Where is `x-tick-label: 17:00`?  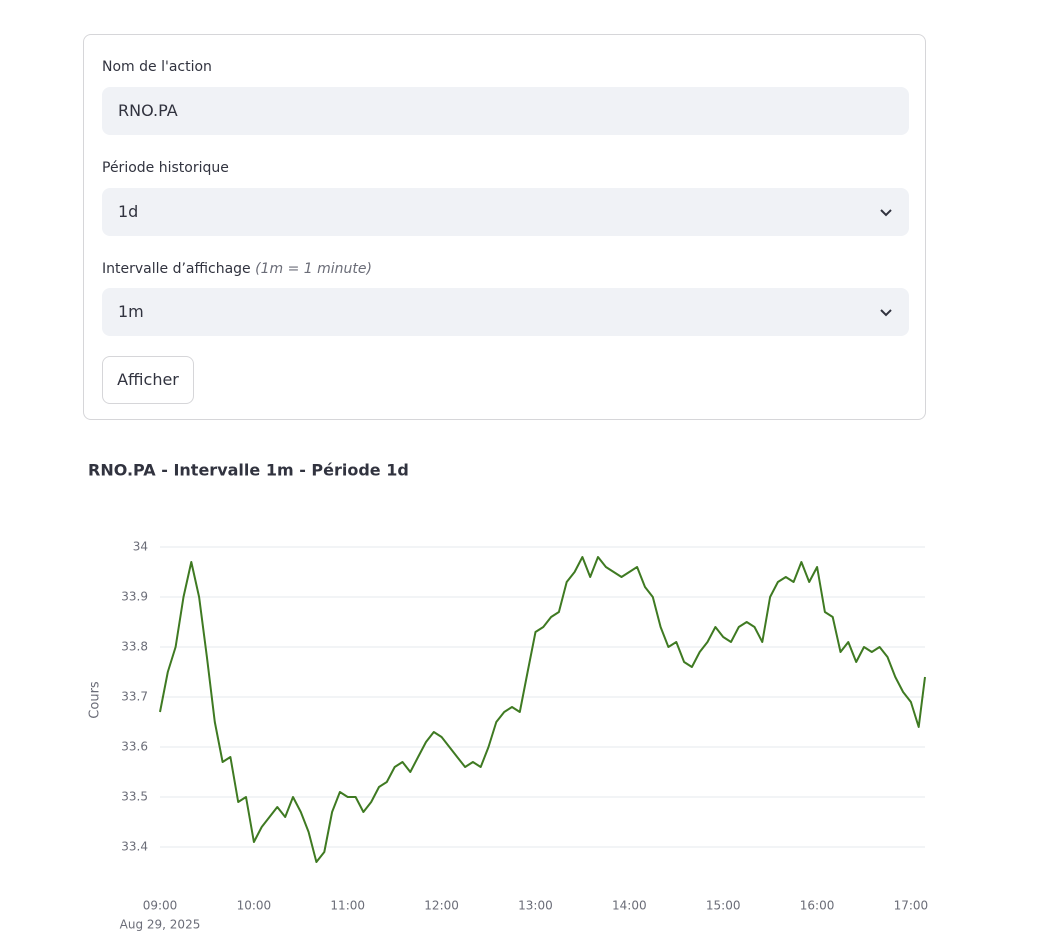 x-tick-label: 17:00 is located at coordinates (911, 906).